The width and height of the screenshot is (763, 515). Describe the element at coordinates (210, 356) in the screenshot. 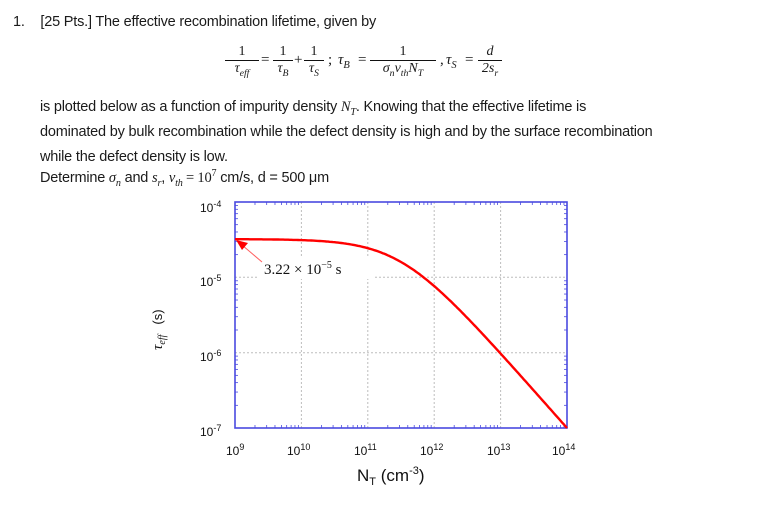

I see `svg-text: 10⁻⁶` at that location.